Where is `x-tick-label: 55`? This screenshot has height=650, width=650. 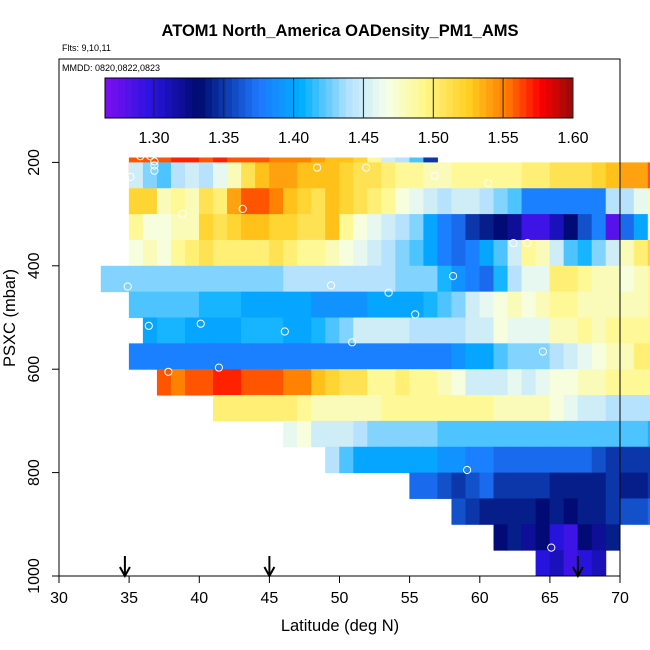 x-tick-label: 55 is located at coordinates (410, 598).